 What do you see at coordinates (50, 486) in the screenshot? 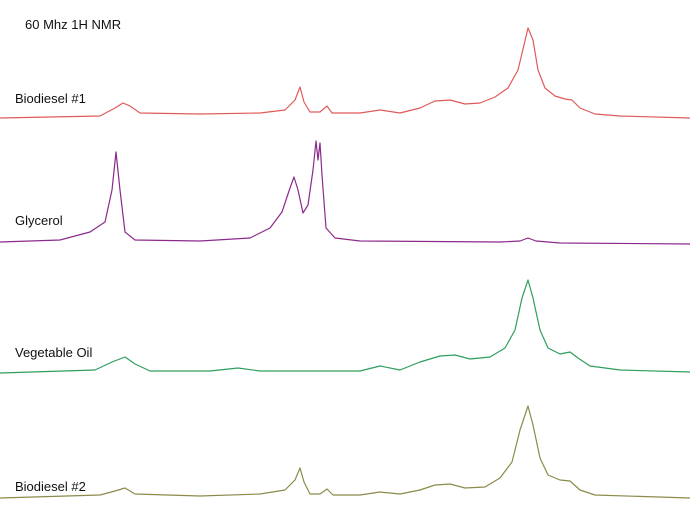
I see `spectrum-label: Biodiesel #2` at bounding box center [50, 486].